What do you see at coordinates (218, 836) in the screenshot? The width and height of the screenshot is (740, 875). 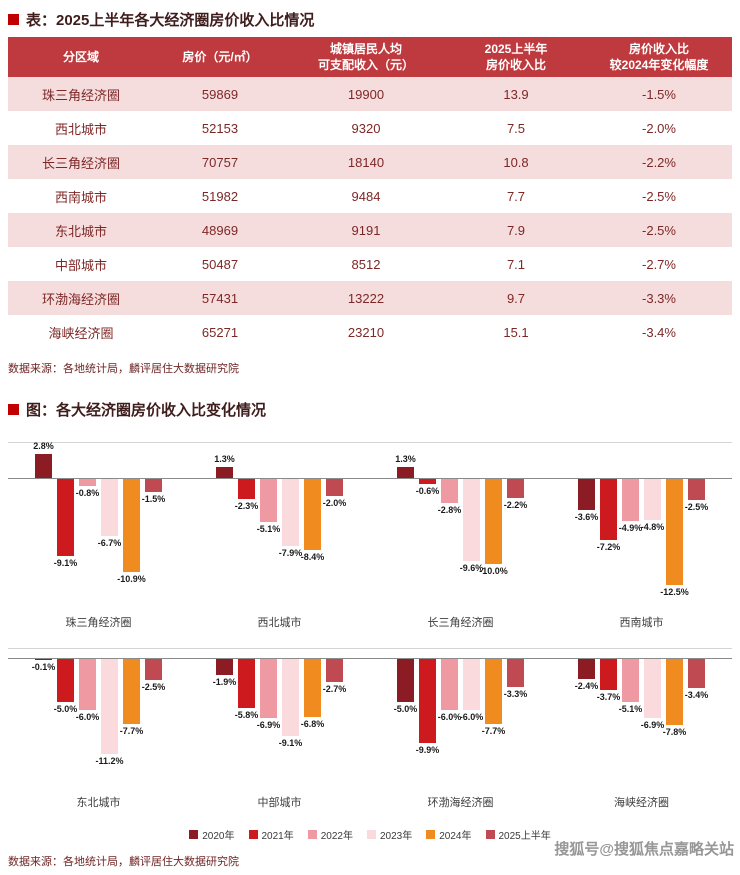 I see `legend-label: 2020年` at bounding box center [218, 836].